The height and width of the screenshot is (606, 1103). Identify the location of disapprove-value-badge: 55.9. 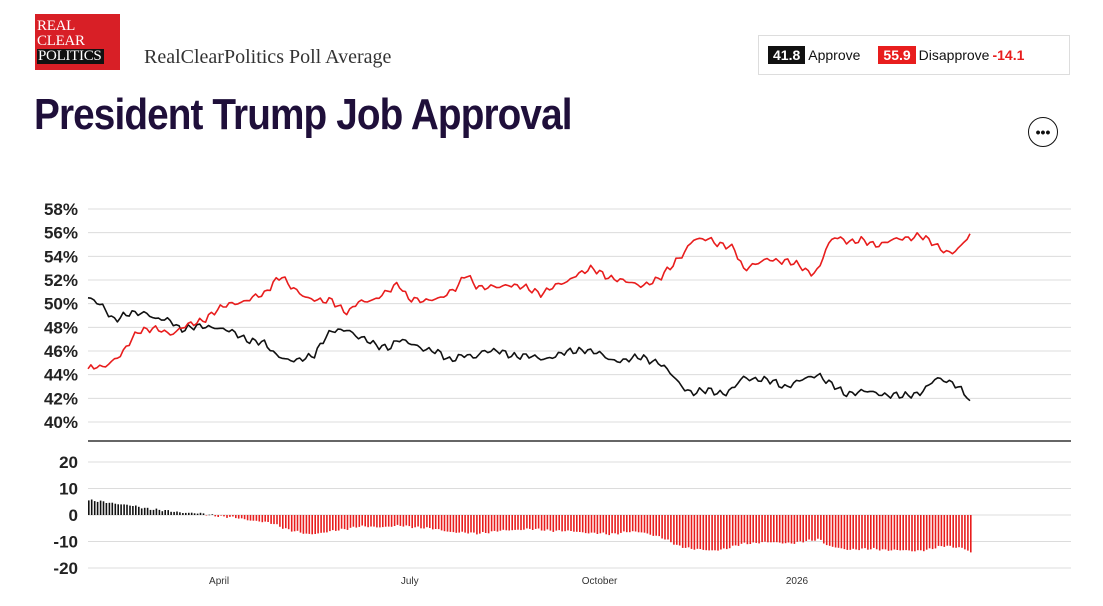
(897, 55).